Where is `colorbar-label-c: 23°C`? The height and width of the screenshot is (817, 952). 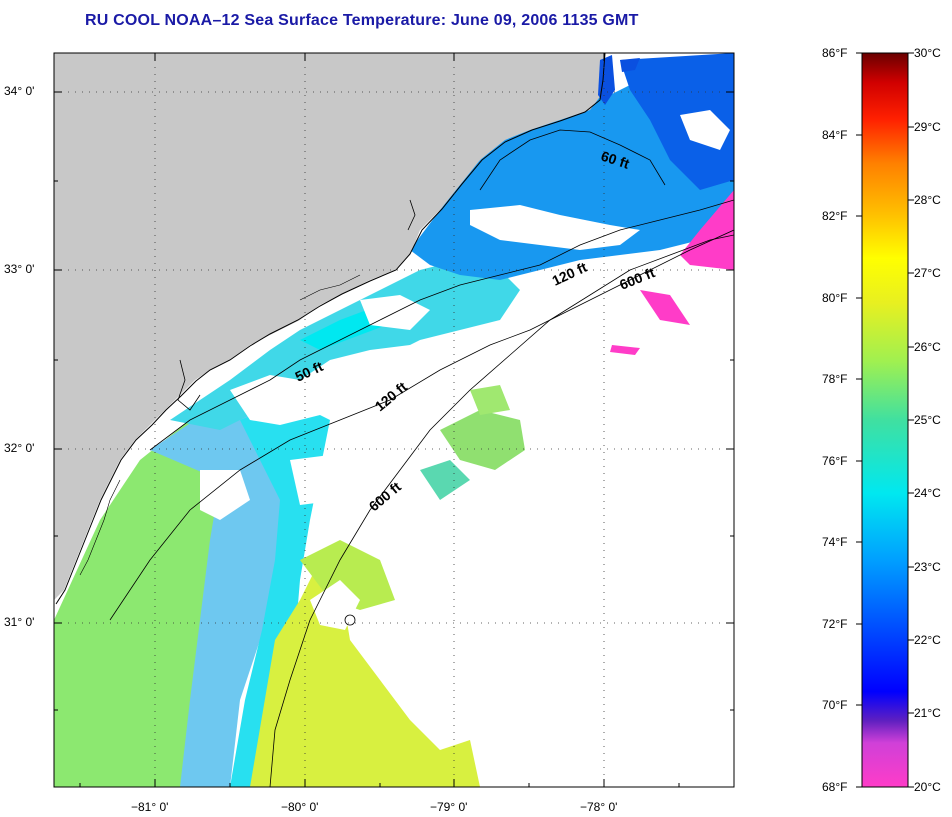
colorbar-label-c: 23°C is located at coordinates (927, 567).